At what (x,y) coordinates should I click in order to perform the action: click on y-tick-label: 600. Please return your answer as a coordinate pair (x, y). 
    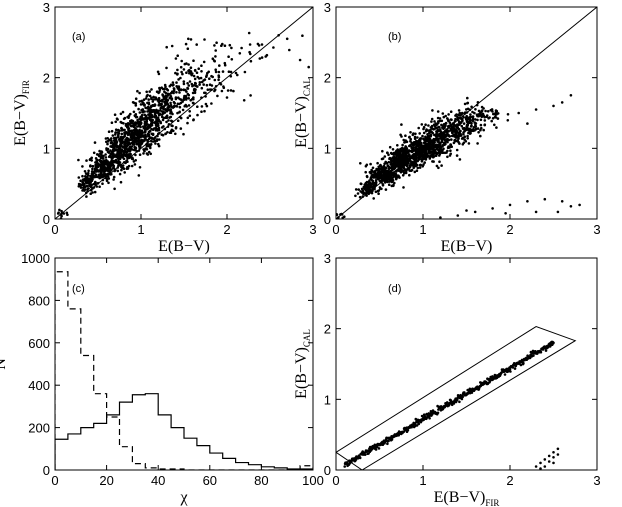
    Looking at the image, I should click on (39, 343).